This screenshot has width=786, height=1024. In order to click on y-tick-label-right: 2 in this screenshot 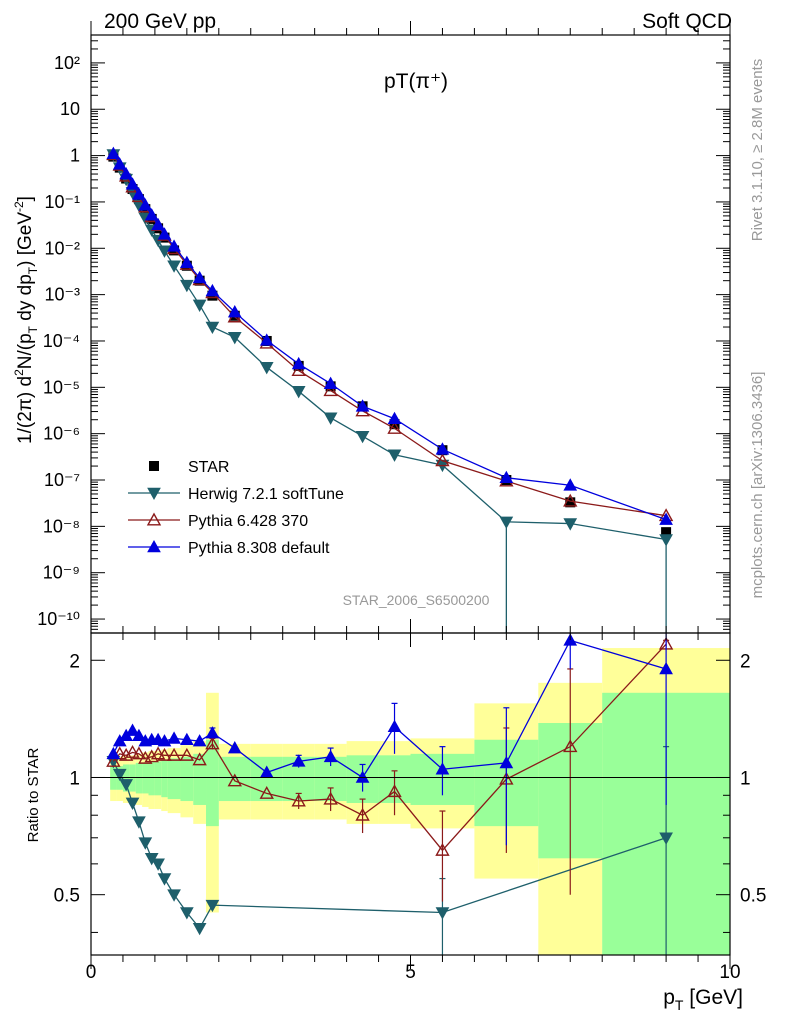, I will do `click(745, 661)`.